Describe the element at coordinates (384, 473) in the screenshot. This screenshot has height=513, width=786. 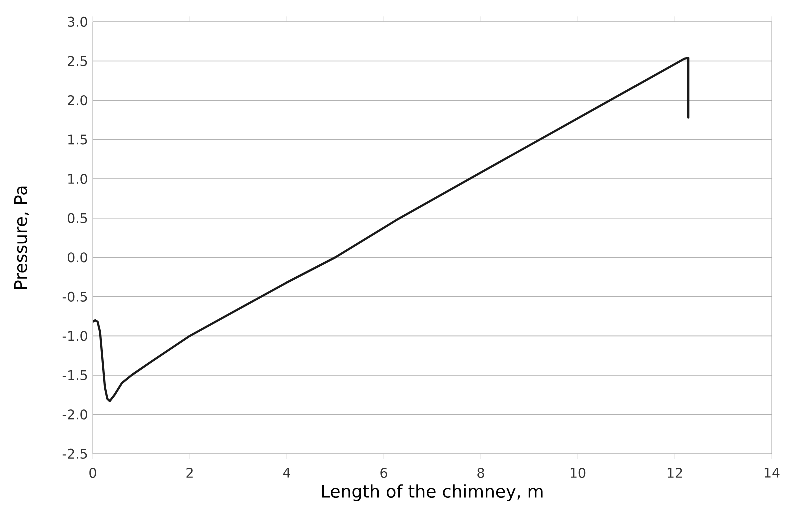
I see `x-tick-label: 6` at that location.